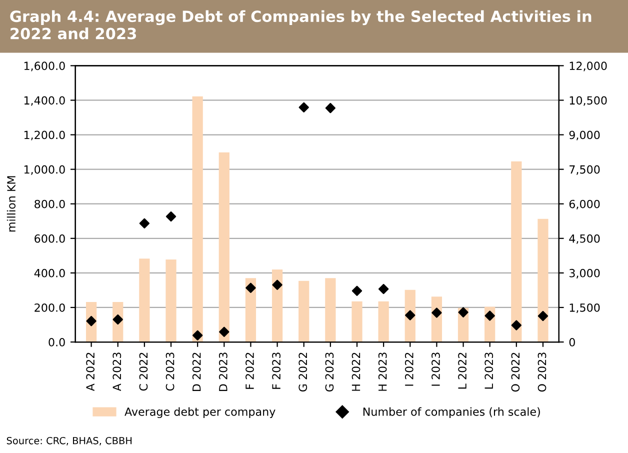 The image size is (628, 453). I want to click on x-tick-label: H 2022, so click(356, 371).